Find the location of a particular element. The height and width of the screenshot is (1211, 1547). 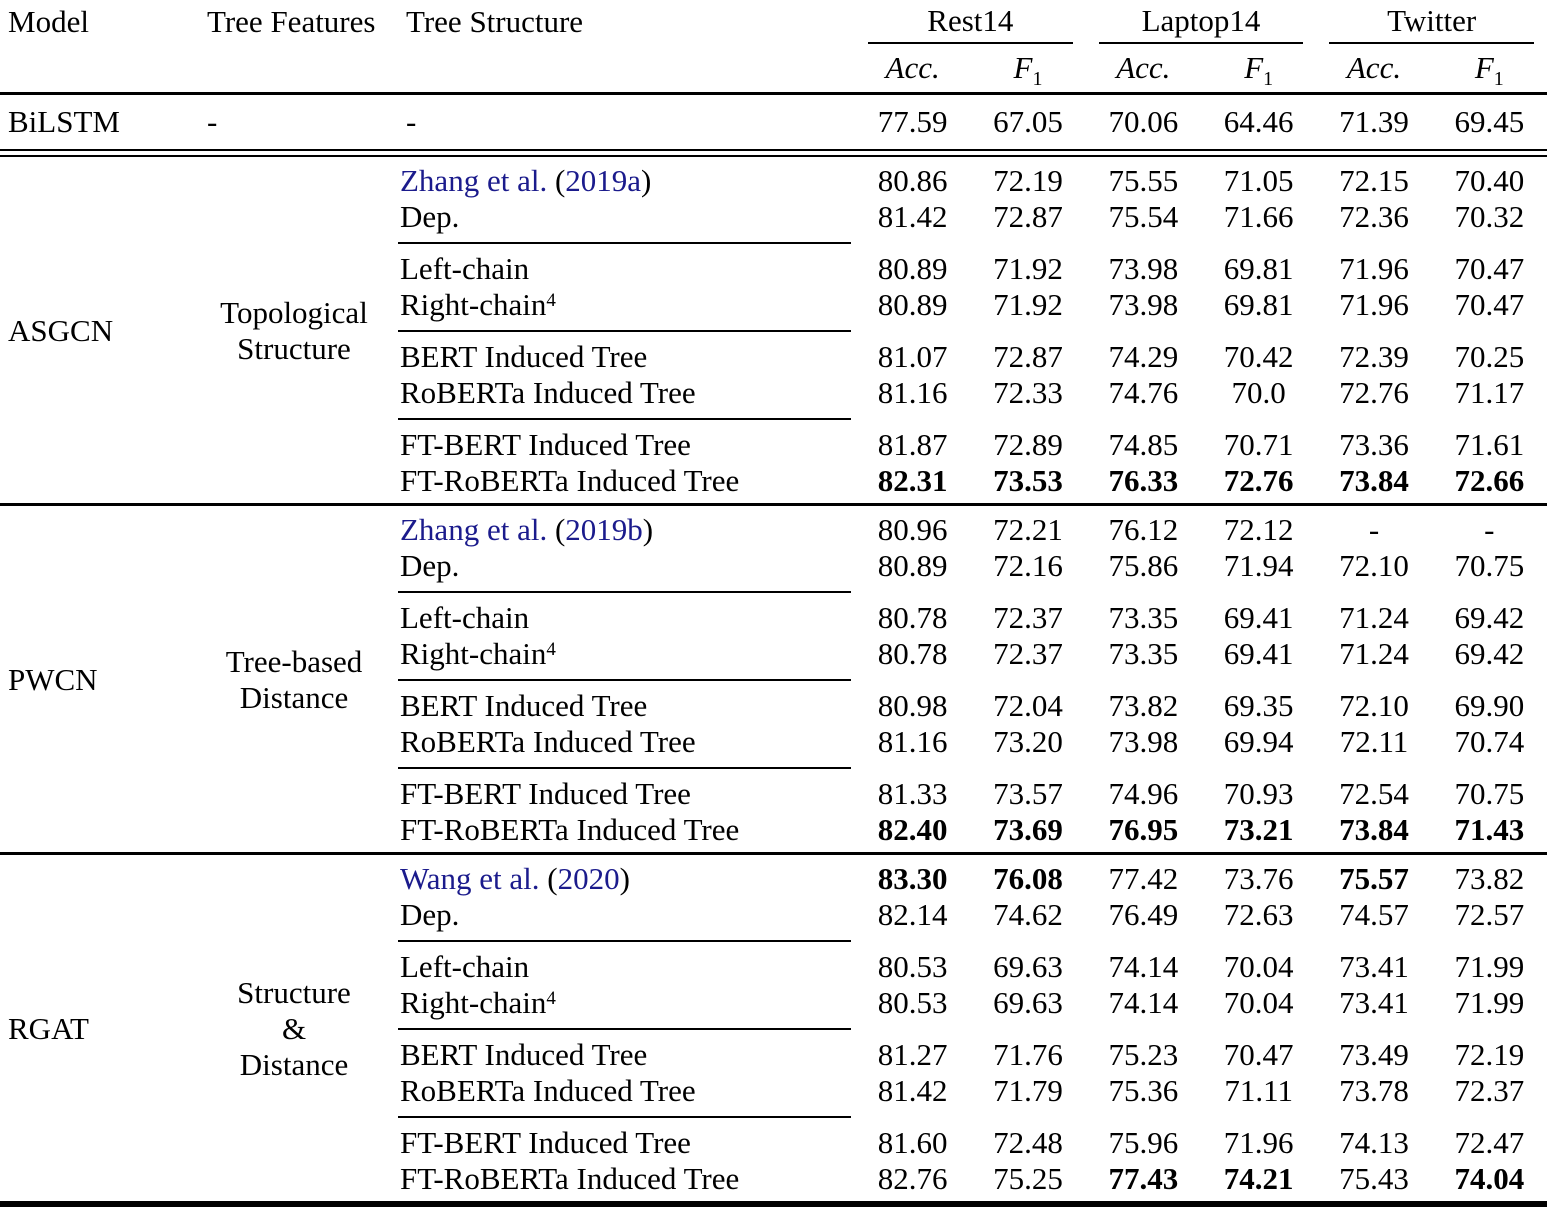

value-cell: 70.40 is located at coordinates (1489, 180).